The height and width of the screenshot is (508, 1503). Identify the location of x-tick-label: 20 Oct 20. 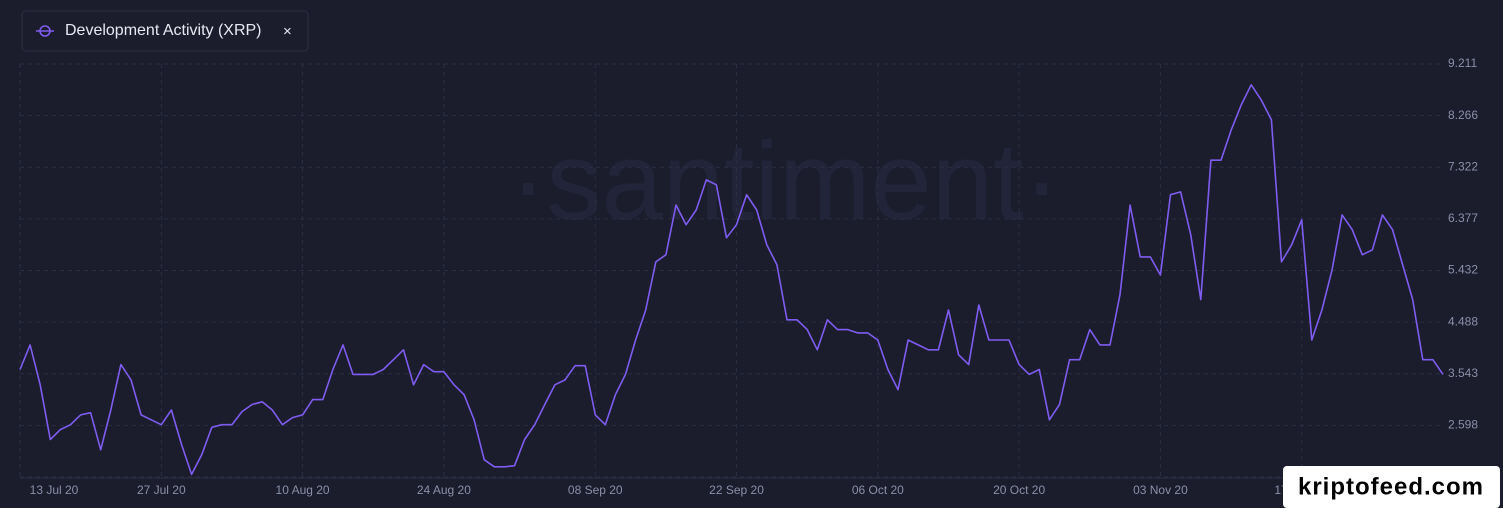
(1019, 490).